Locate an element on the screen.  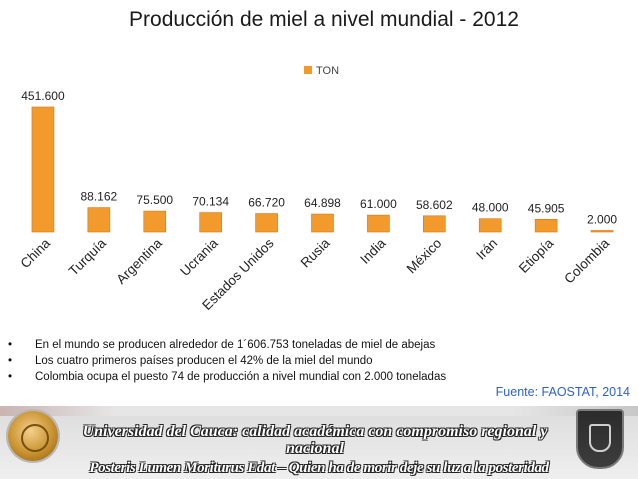
data-label: 451.600 is located at coordinates (43, 96).